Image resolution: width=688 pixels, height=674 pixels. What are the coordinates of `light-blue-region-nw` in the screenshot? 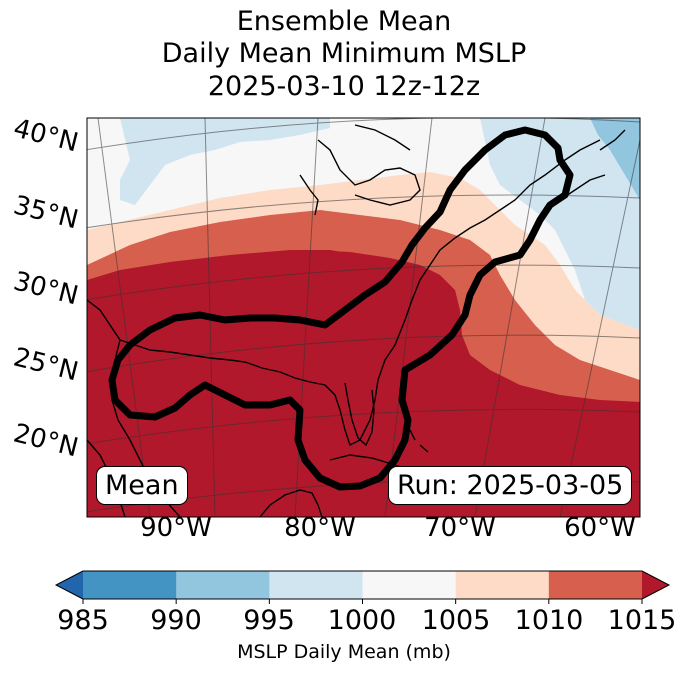 It's located at (225, 161).